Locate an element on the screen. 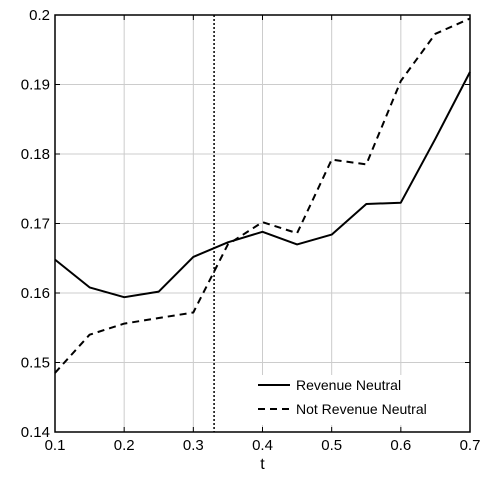 Image resolution: width=480 pixels, height=481 pixels. x-tick-label: 0.7 is located at coordinates (470, 445).